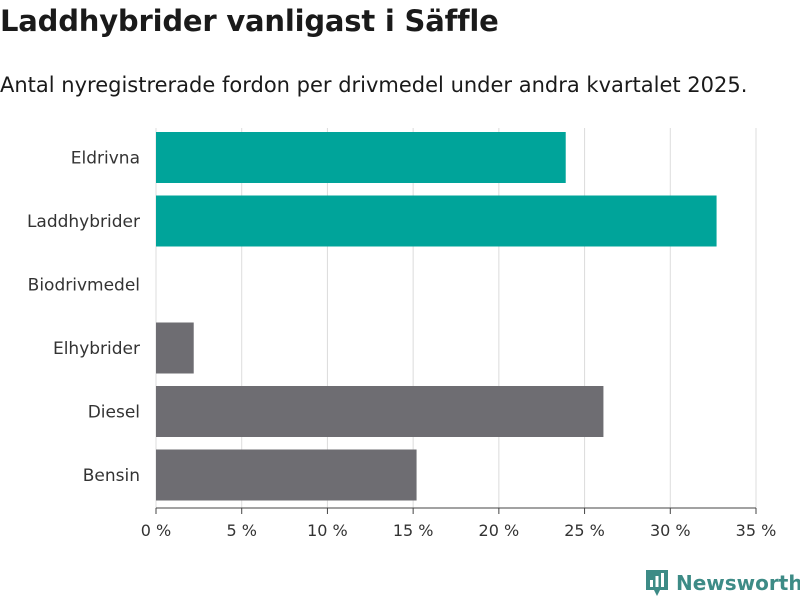 The width and height of the screenshot is (800, 600). Describe the element at coordinates (413, 530) in the screenshot. I see `x-tick-label: 15 %` at that location.